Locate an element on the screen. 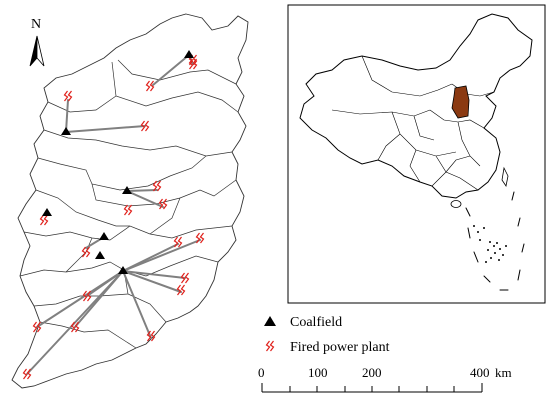 Image resolution: width=550 pixels, height=403 pixels. scale-tick-label: 100 is located at coordinates (318, 372).